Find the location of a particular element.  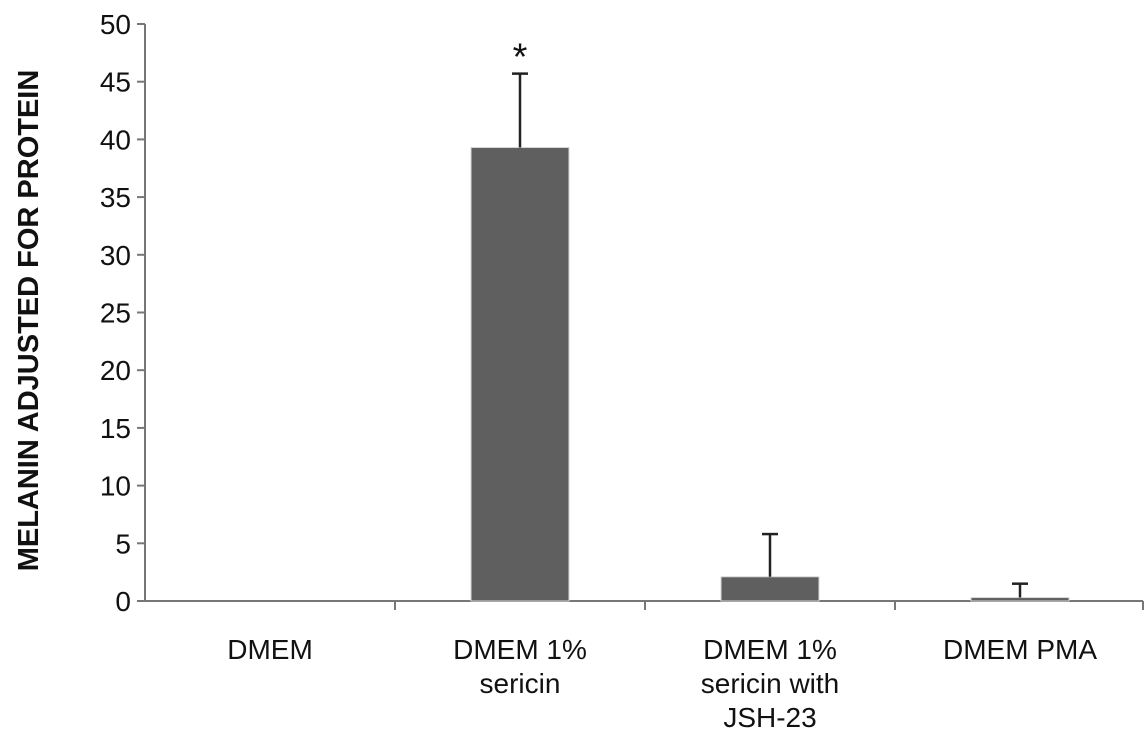

y-tick-label: 45 is located at coordinates (115, 82).